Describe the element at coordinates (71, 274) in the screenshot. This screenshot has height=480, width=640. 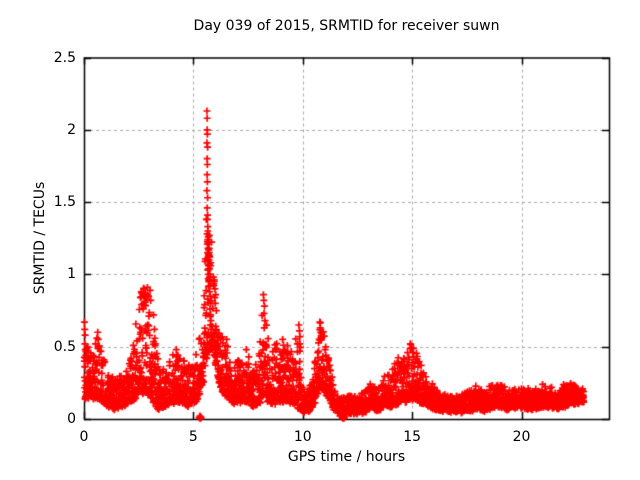
I see `y-tick-label: 1` at that location.